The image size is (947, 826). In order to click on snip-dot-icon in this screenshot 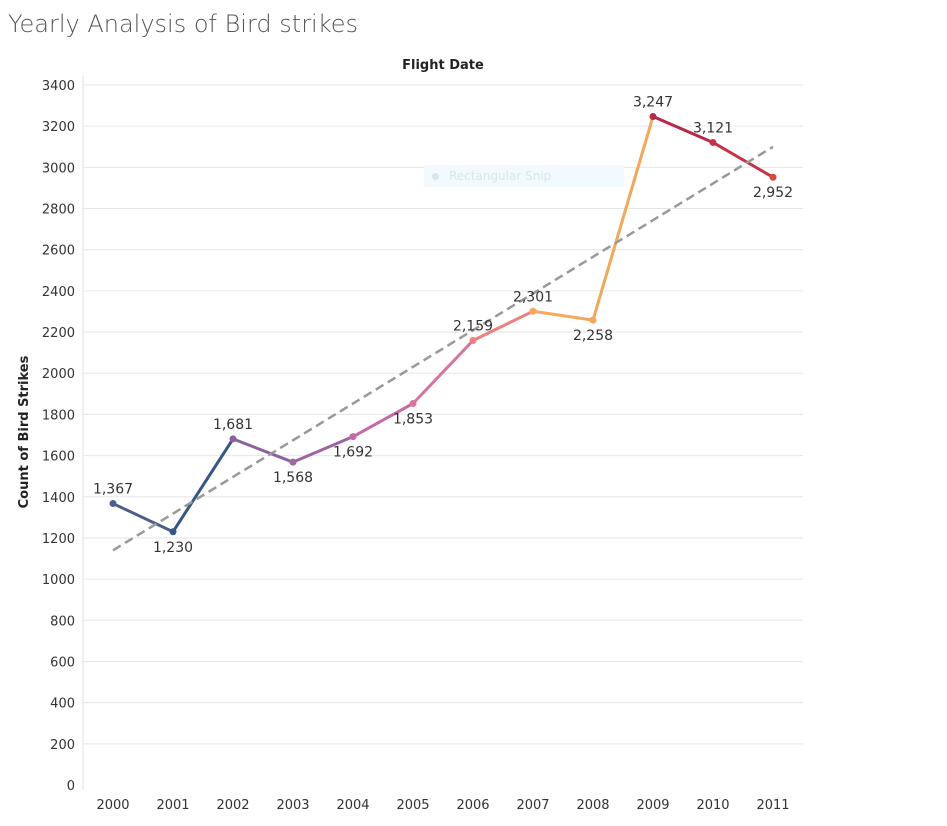, I will do `click(435, 176)`.